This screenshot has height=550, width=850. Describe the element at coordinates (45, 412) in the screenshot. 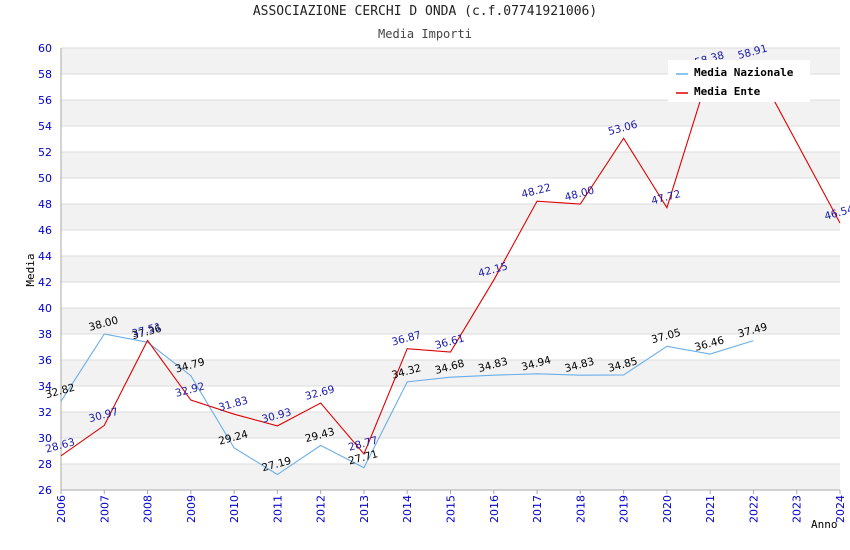

I see `y-tick-label: 32` at that location.